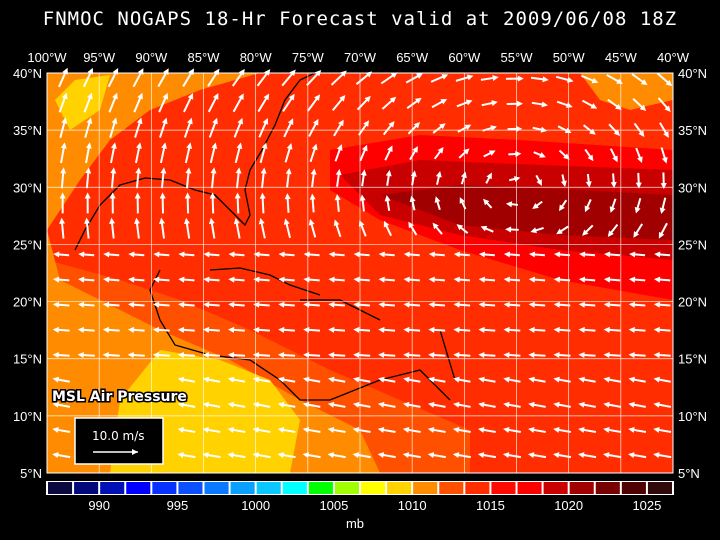  I want to click on lon-label: 45°W, so click(621, 57).